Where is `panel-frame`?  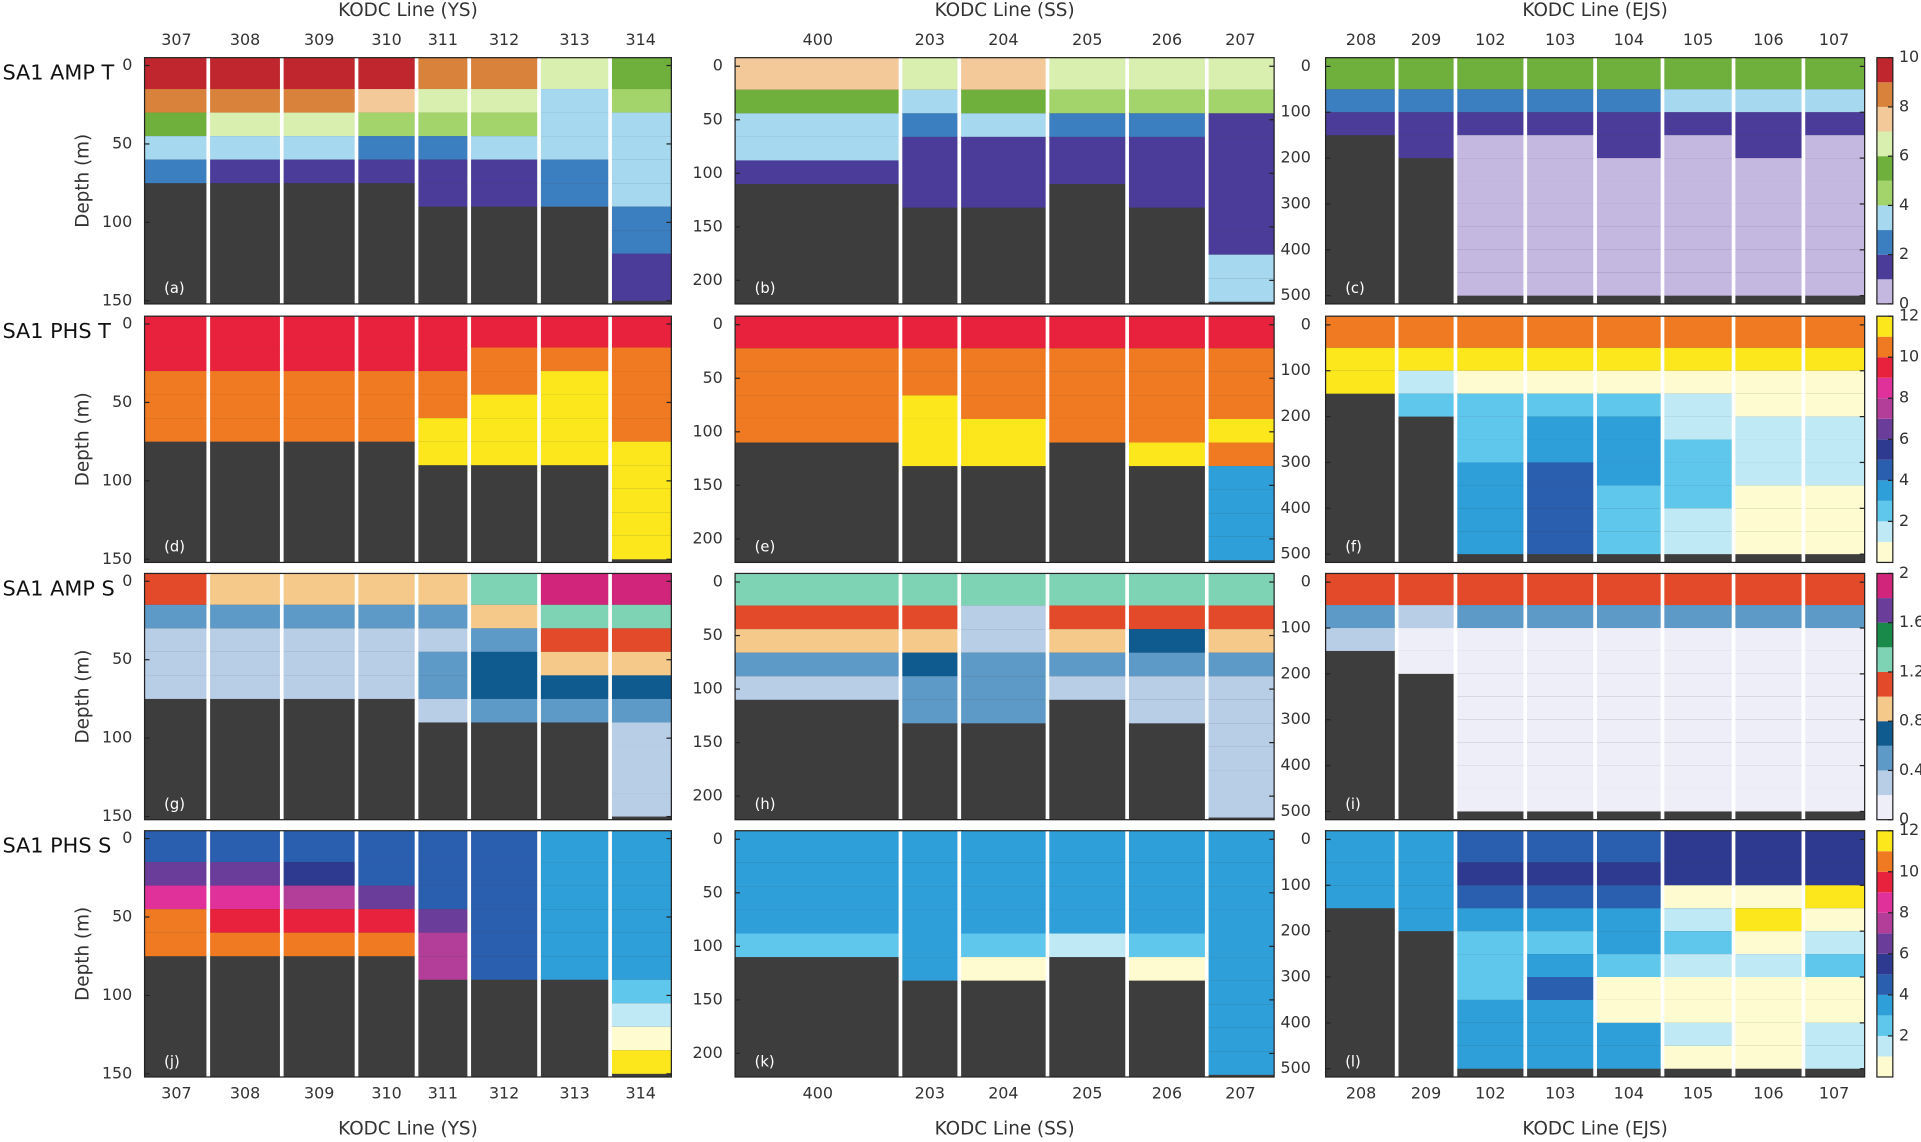
panel-frame is located at coordinates (407, 954).